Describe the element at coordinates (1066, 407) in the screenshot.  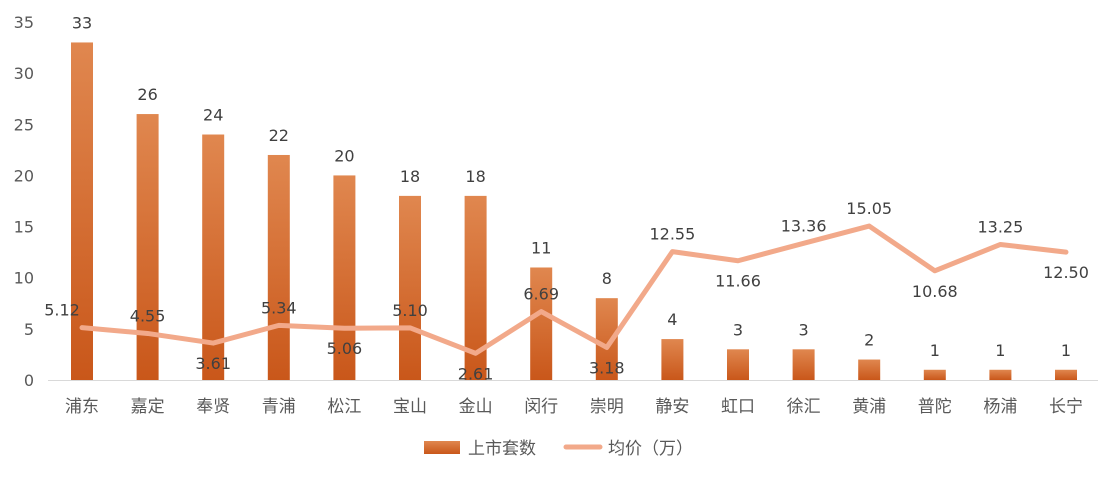
I see `x-category-label: 长宁` at that location.